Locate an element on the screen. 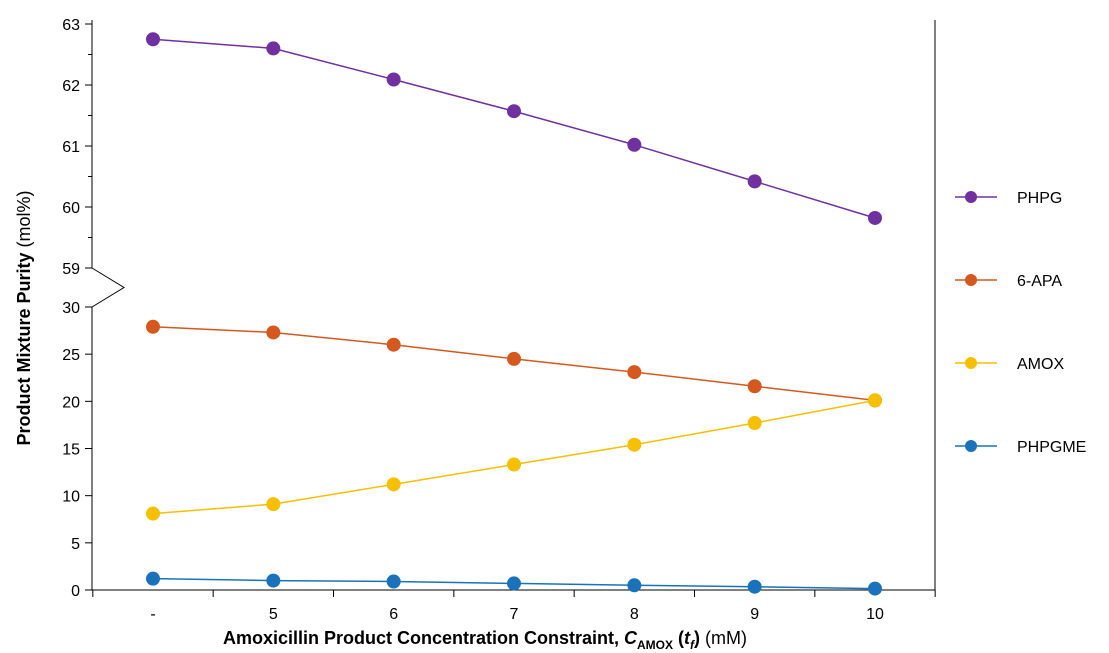  x-tick-label: 9 is located at coordinates (754, 614).